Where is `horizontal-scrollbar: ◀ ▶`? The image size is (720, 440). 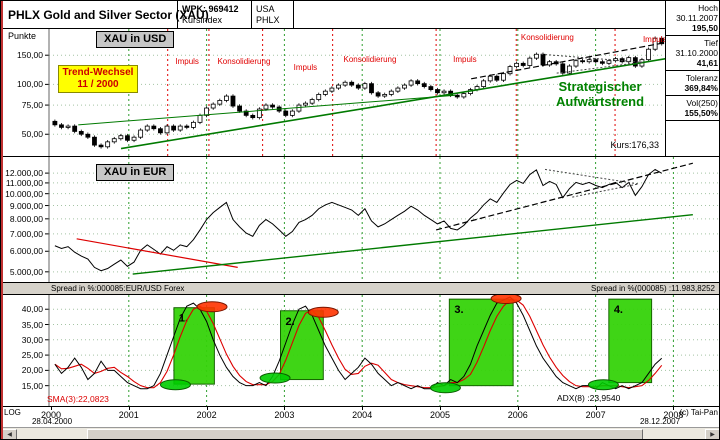 horizontal-scrollbar: ◀ ▶ is located at coordinates (360, 433).